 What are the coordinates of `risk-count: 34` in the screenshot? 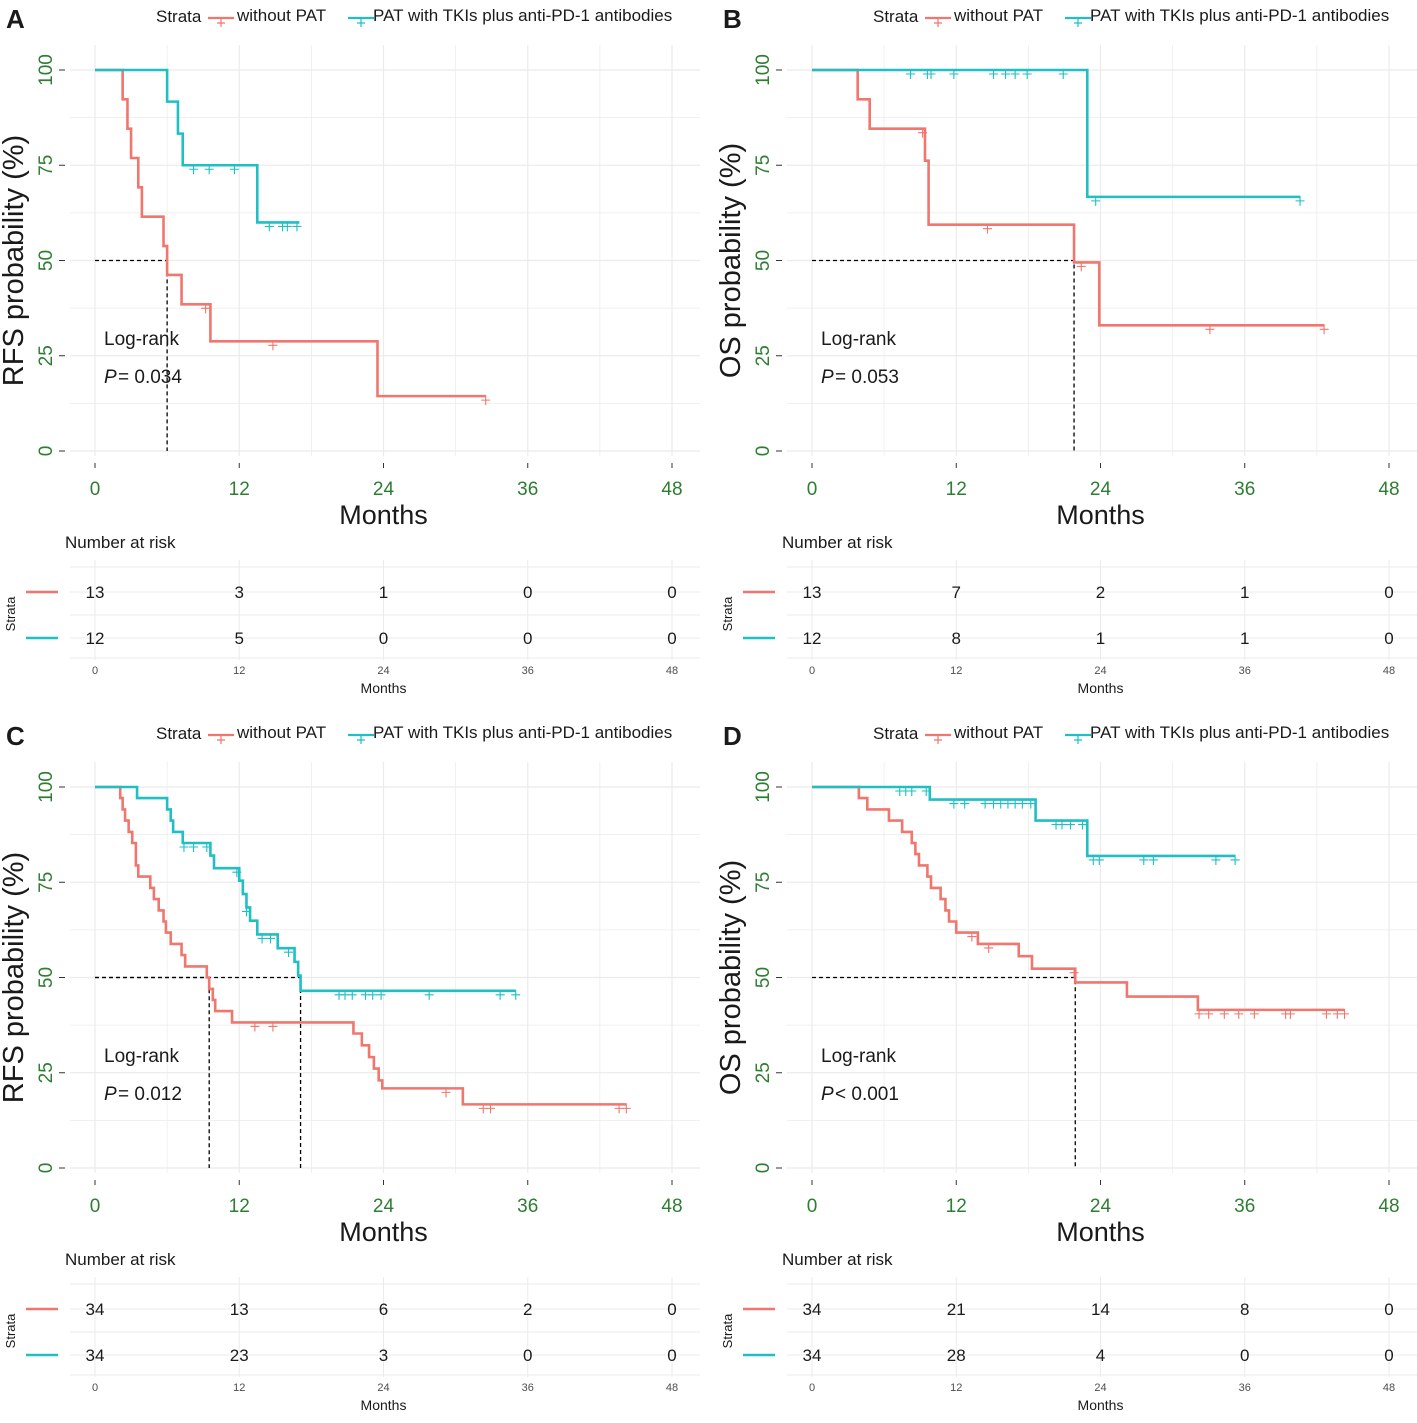 It's located at (95, 1355).